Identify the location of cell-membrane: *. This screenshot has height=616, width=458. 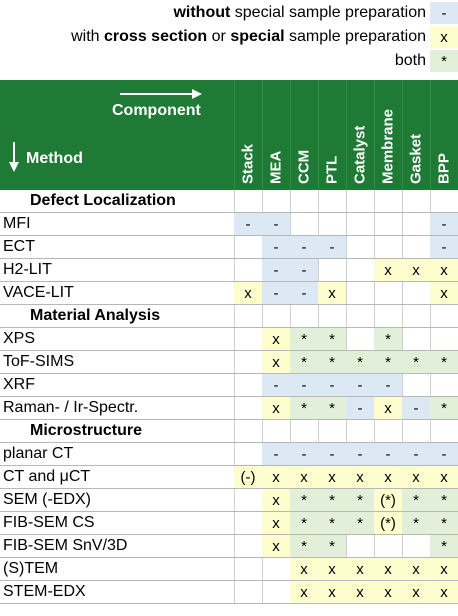
(388, 362).